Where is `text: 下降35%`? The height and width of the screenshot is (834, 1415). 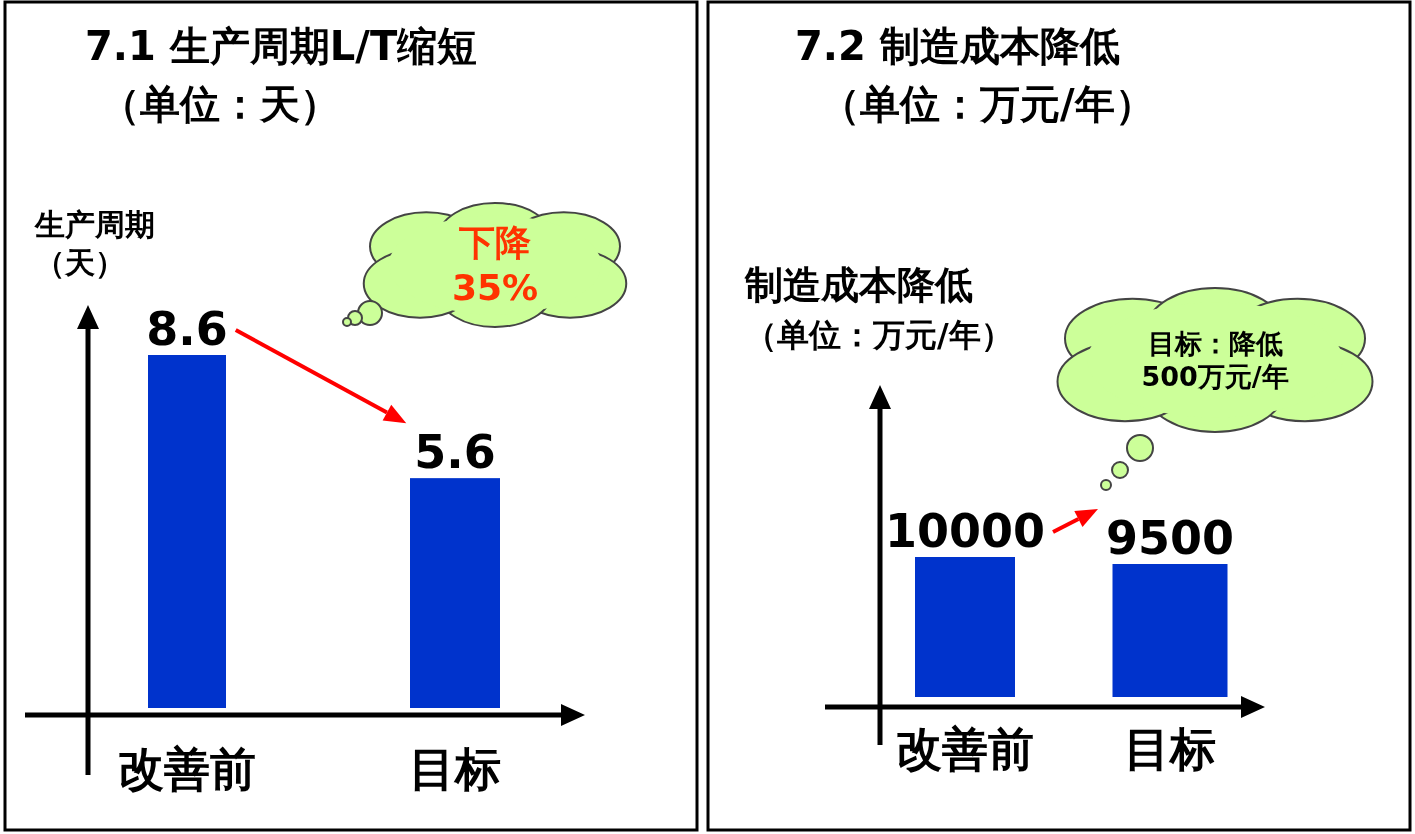 text: 下降35% is located at coordinates (495, 265).